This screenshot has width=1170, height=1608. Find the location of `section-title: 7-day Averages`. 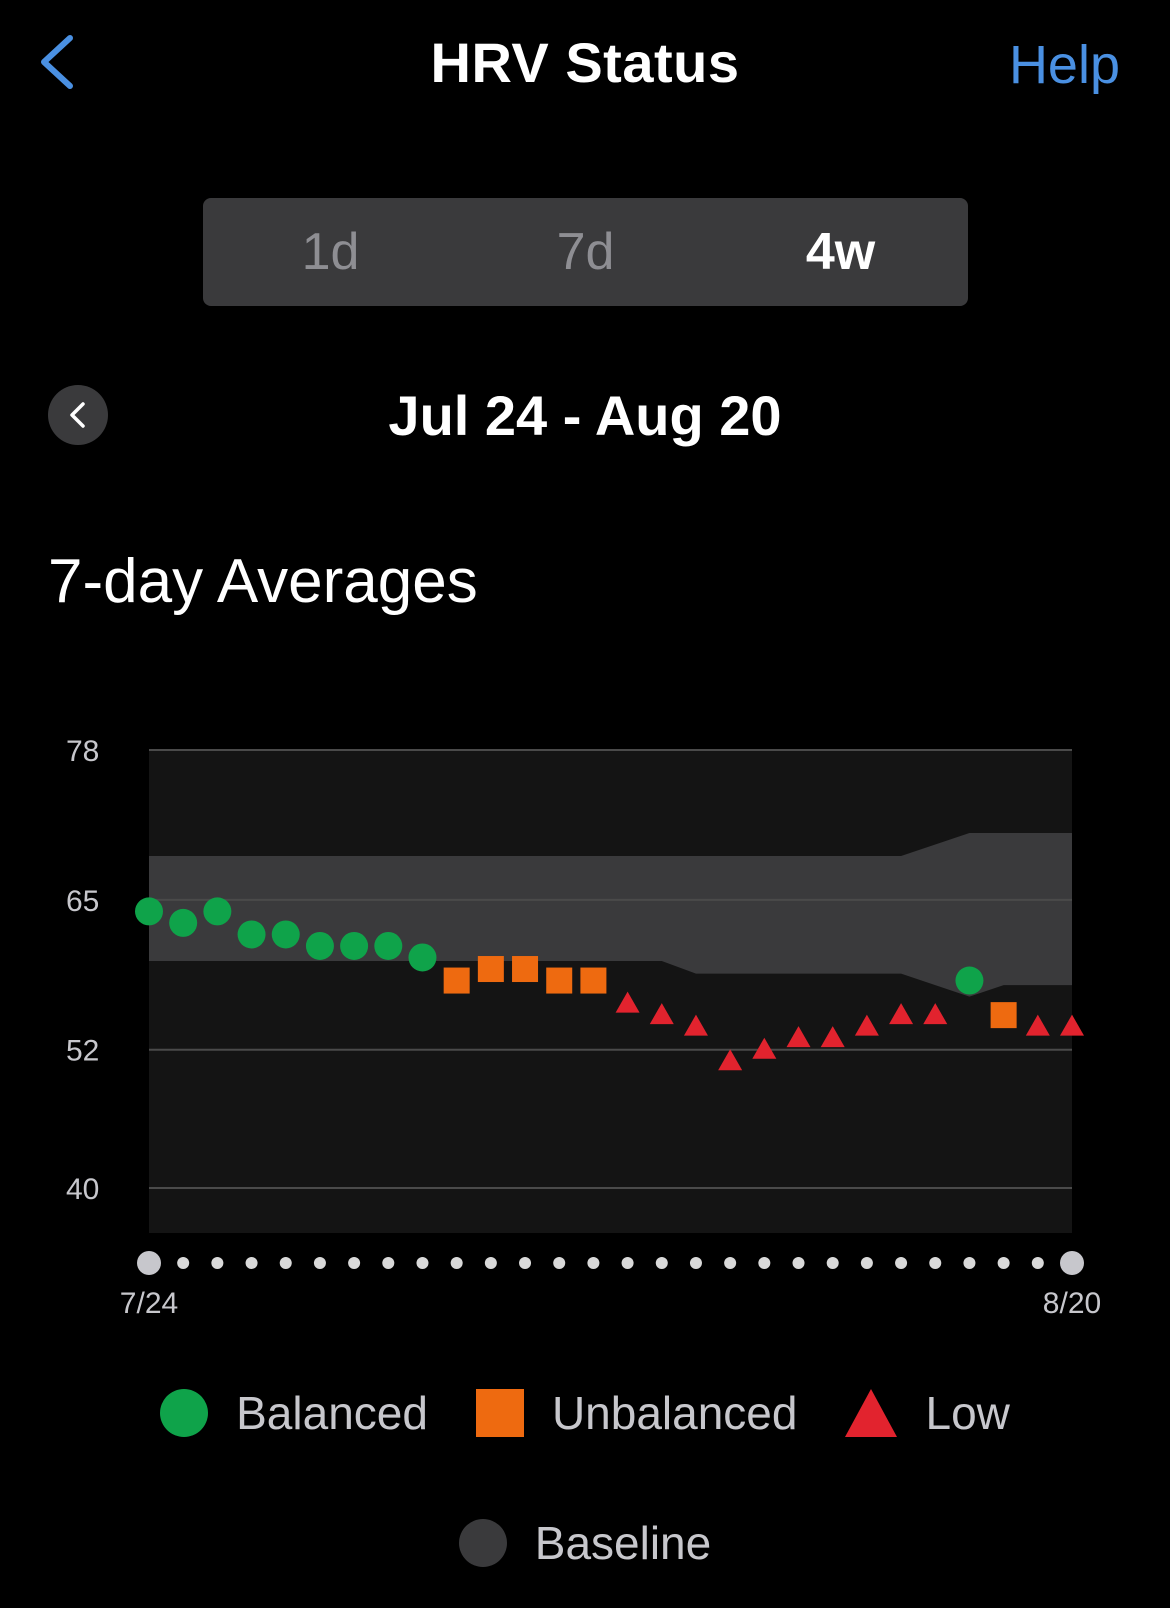

section-title: 7-day Averages is located at coordinates (263, 581).